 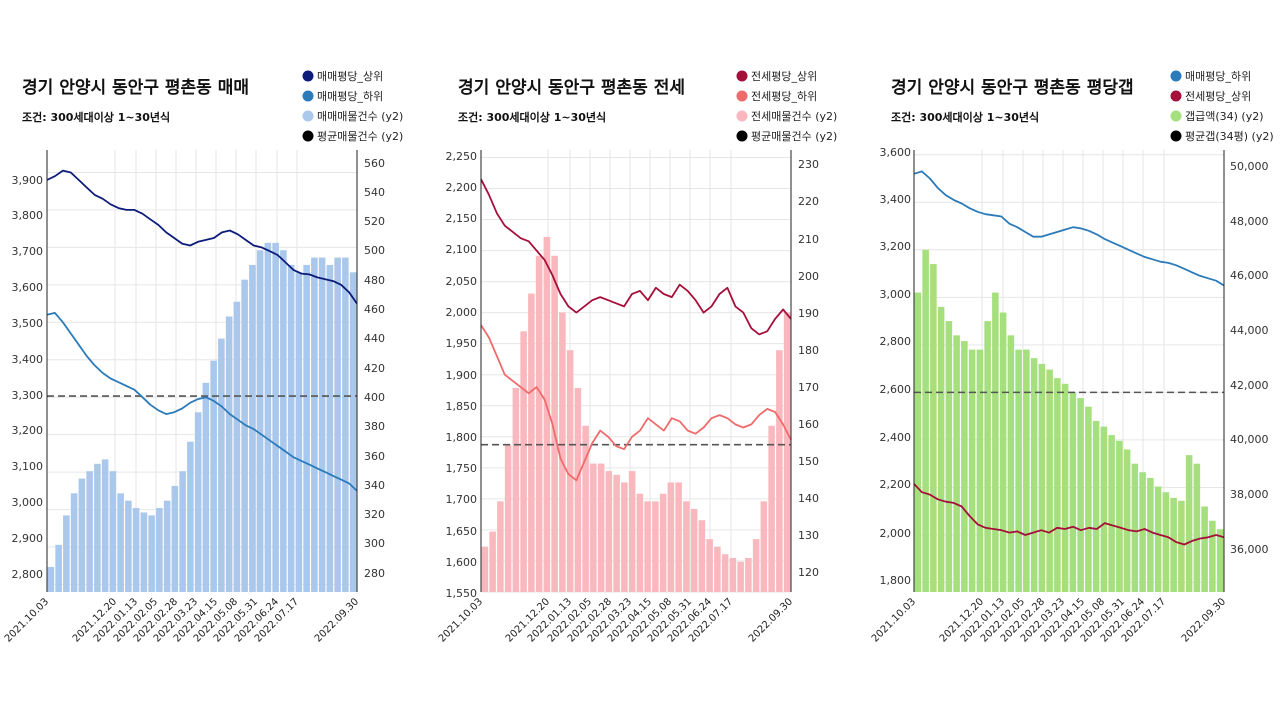 I want to click on y-tick-label: 3,400, so click(x=28, y=359).